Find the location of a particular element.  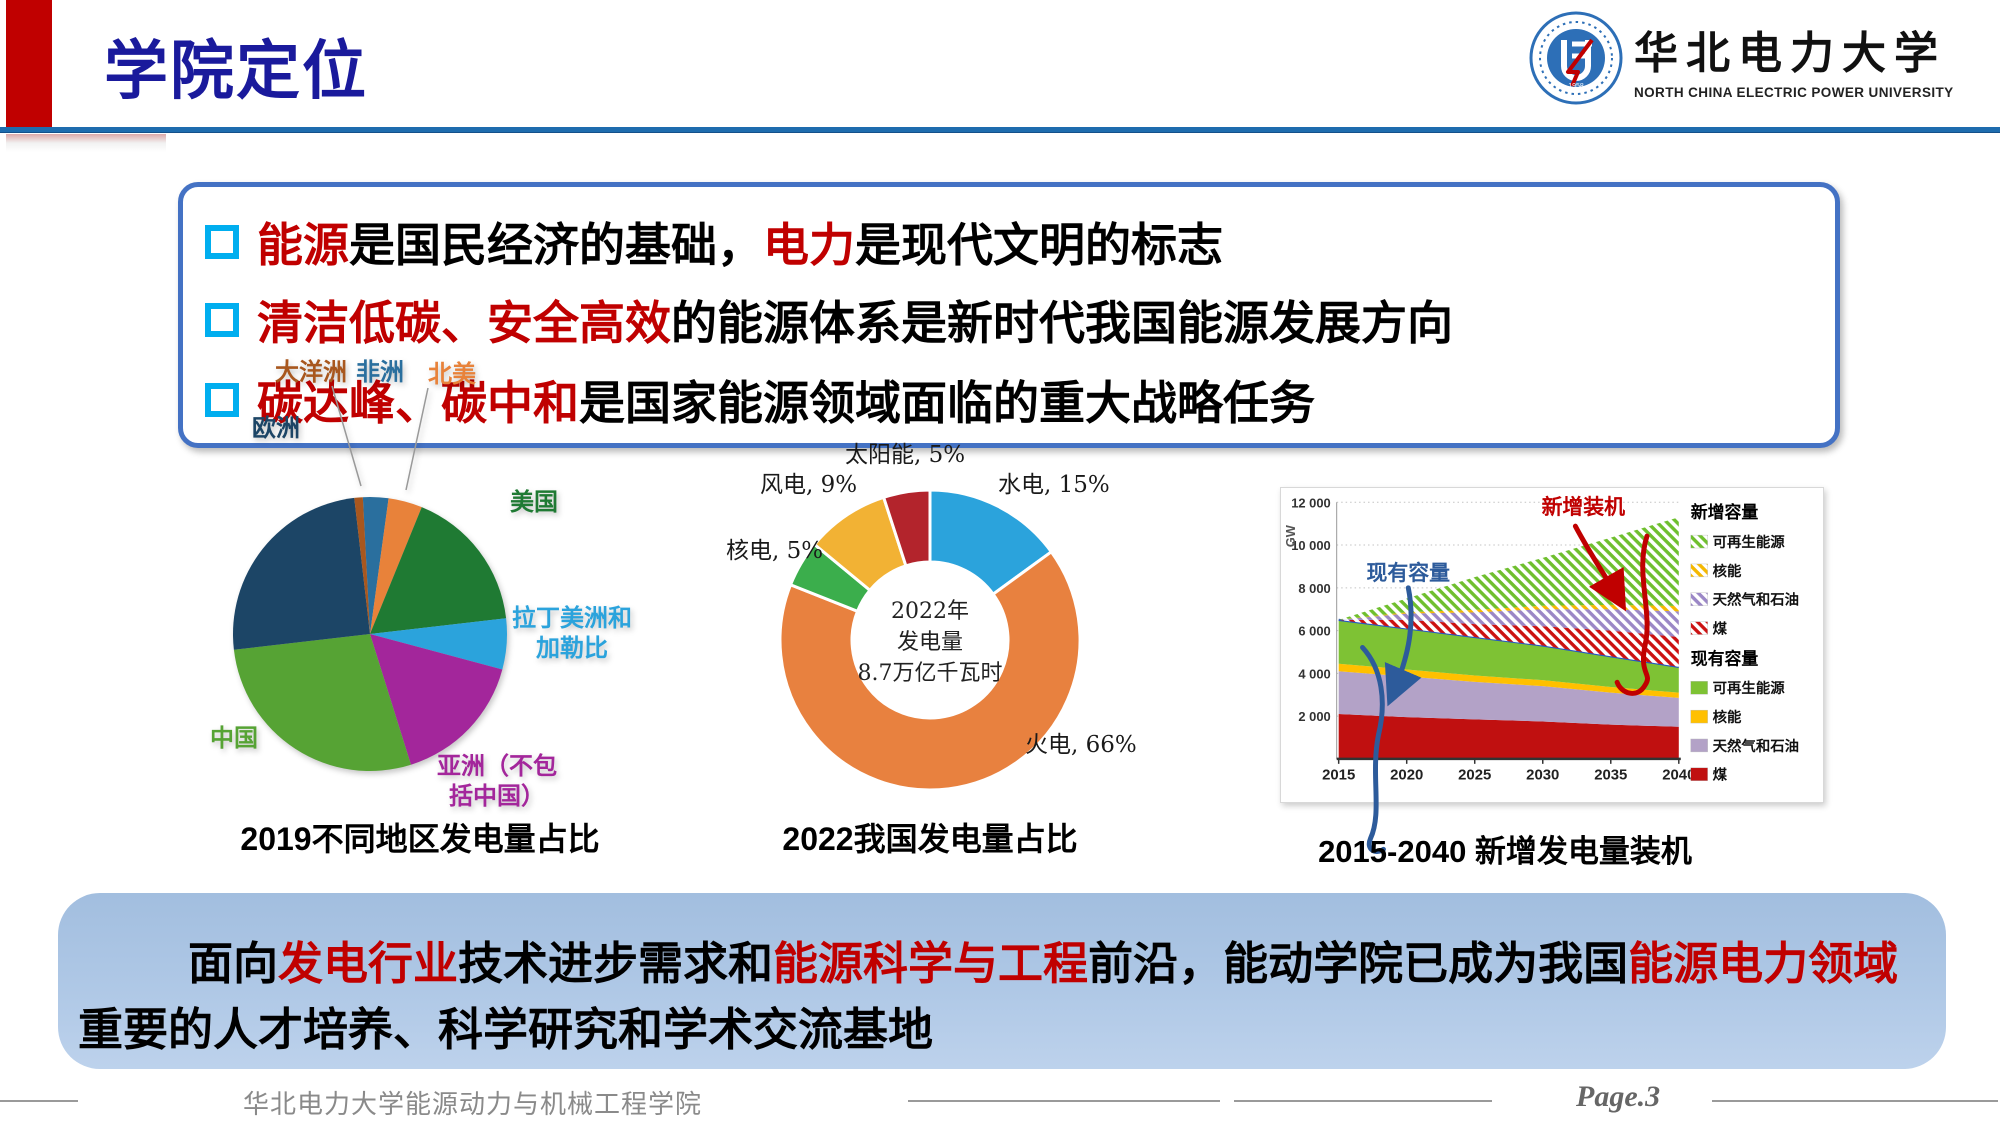

y-tick-label: 8 000 is located at coordinates (1314, 588).